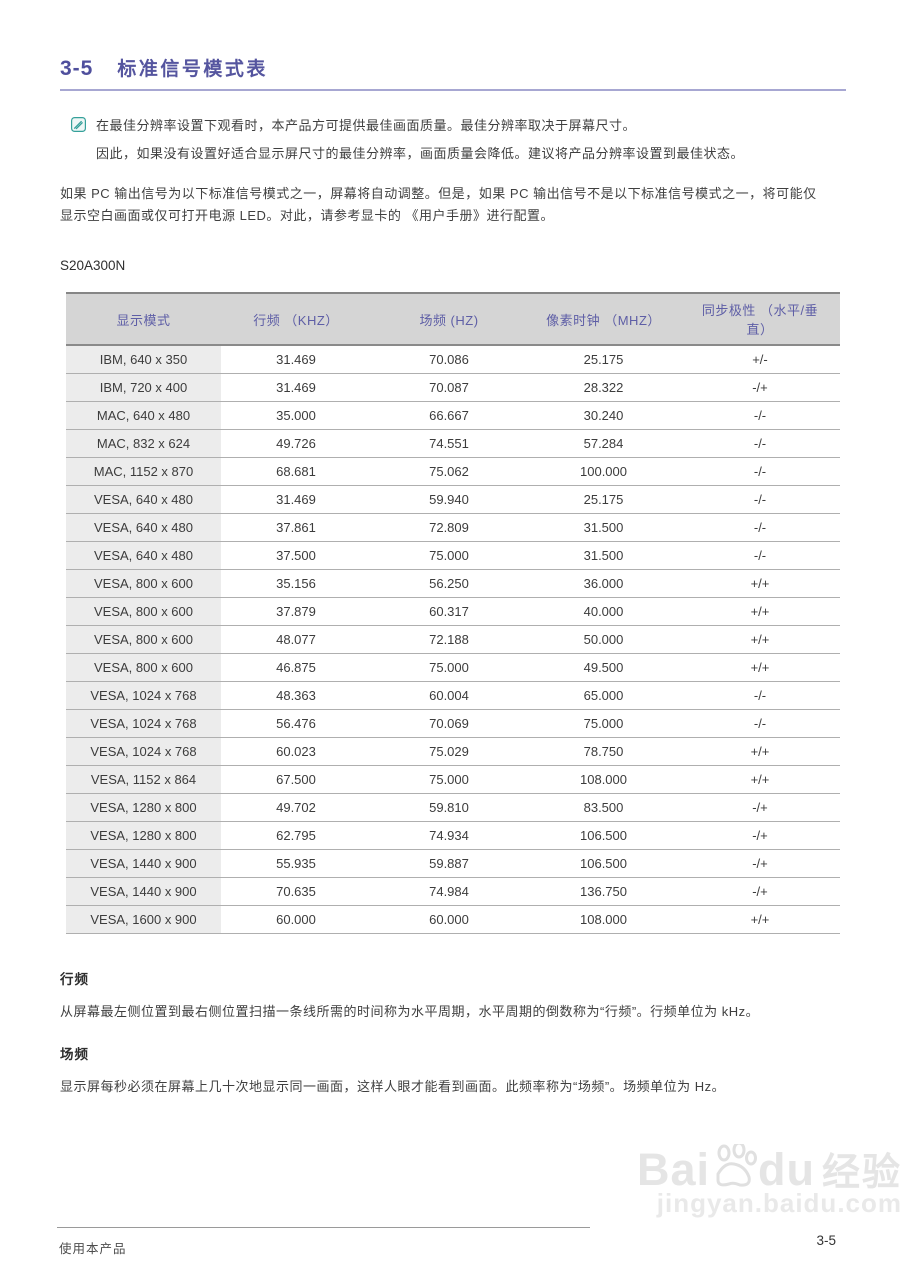 This screenshot has height=1280, width=905. Describe the element at coordinates (449, 319) in the screenshot. I see `column-header-v-frequency: 场频 (HZ)` at that location.